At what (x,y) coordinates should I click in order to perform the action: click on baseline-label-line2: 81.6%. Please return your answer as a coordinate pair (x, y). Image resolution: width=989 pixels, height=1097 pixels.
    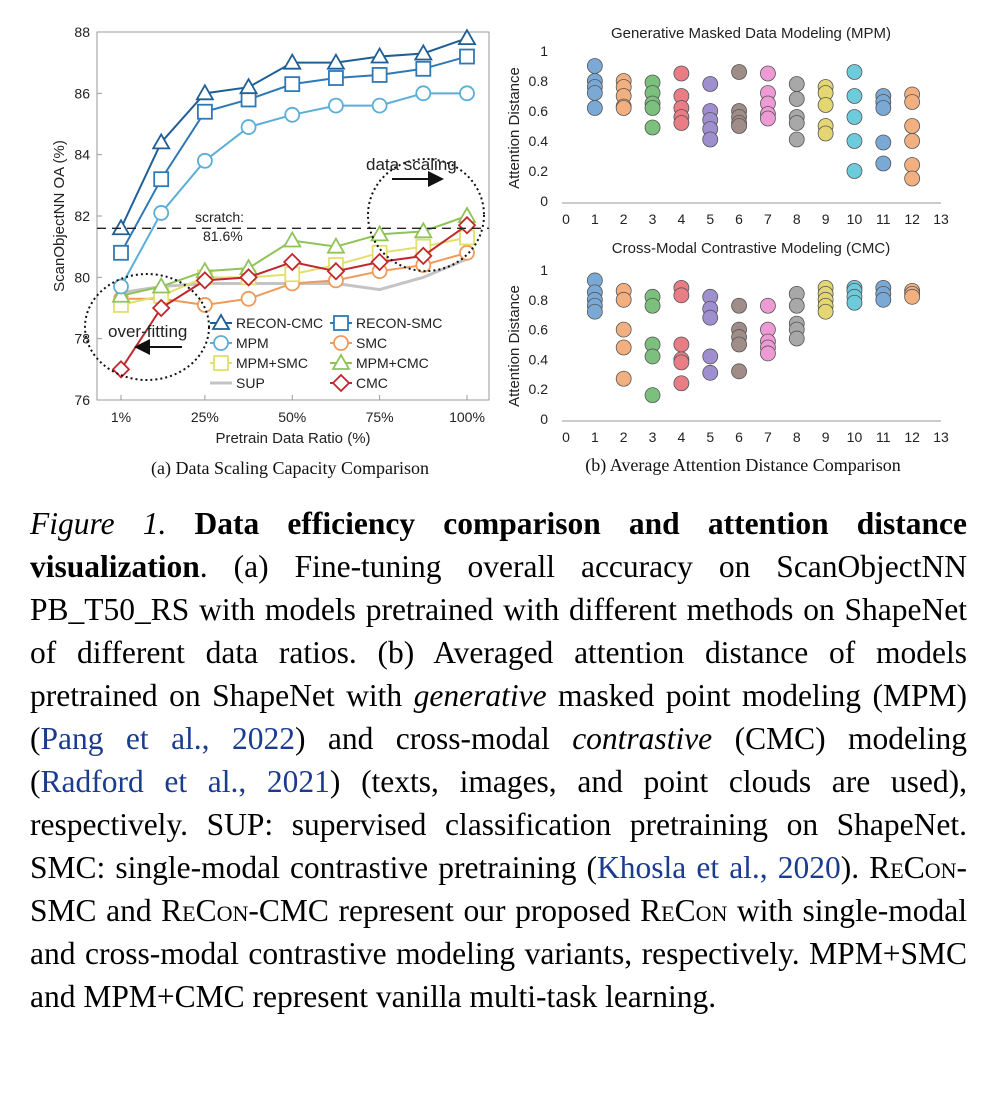
    Looking at the image, I should click on (223, 236).